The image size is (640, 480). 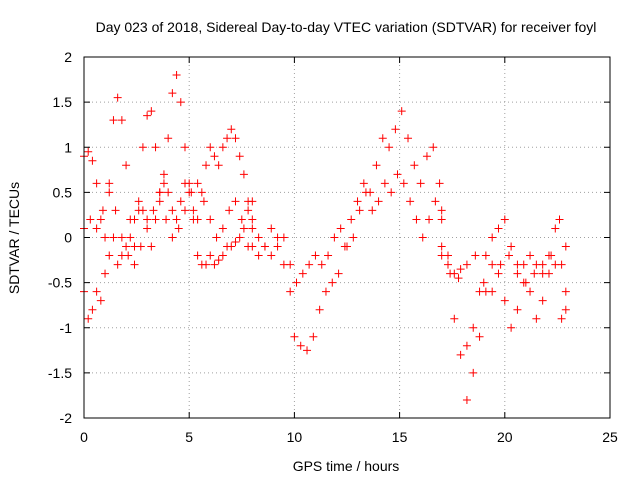 I want to click on y-tick-label: 1.5, so click(x=63, y=102).